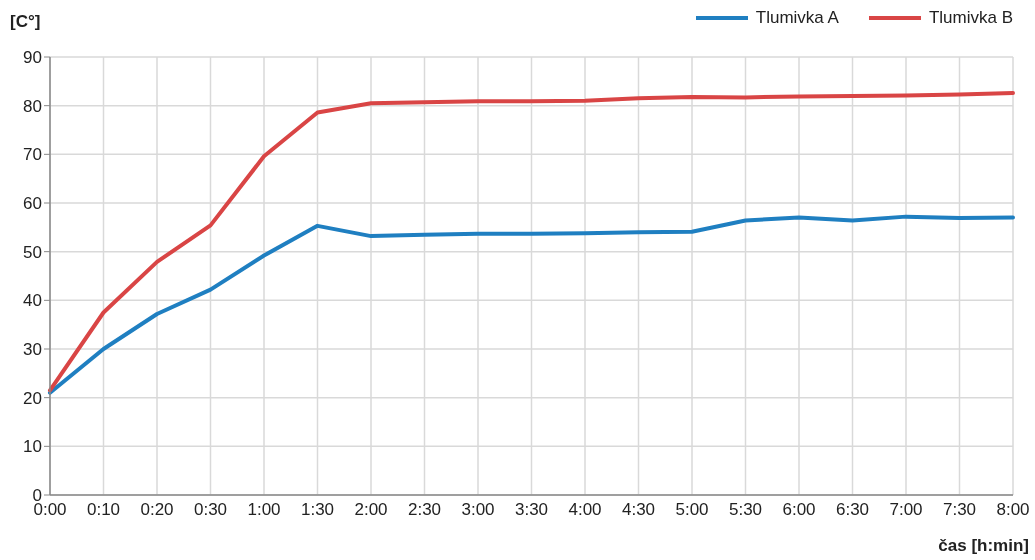 The image size is (1035, 560). Describe the element at coordinates (25, 22) in the screenshot. I see `y-axis-title: [C°]` at that location.